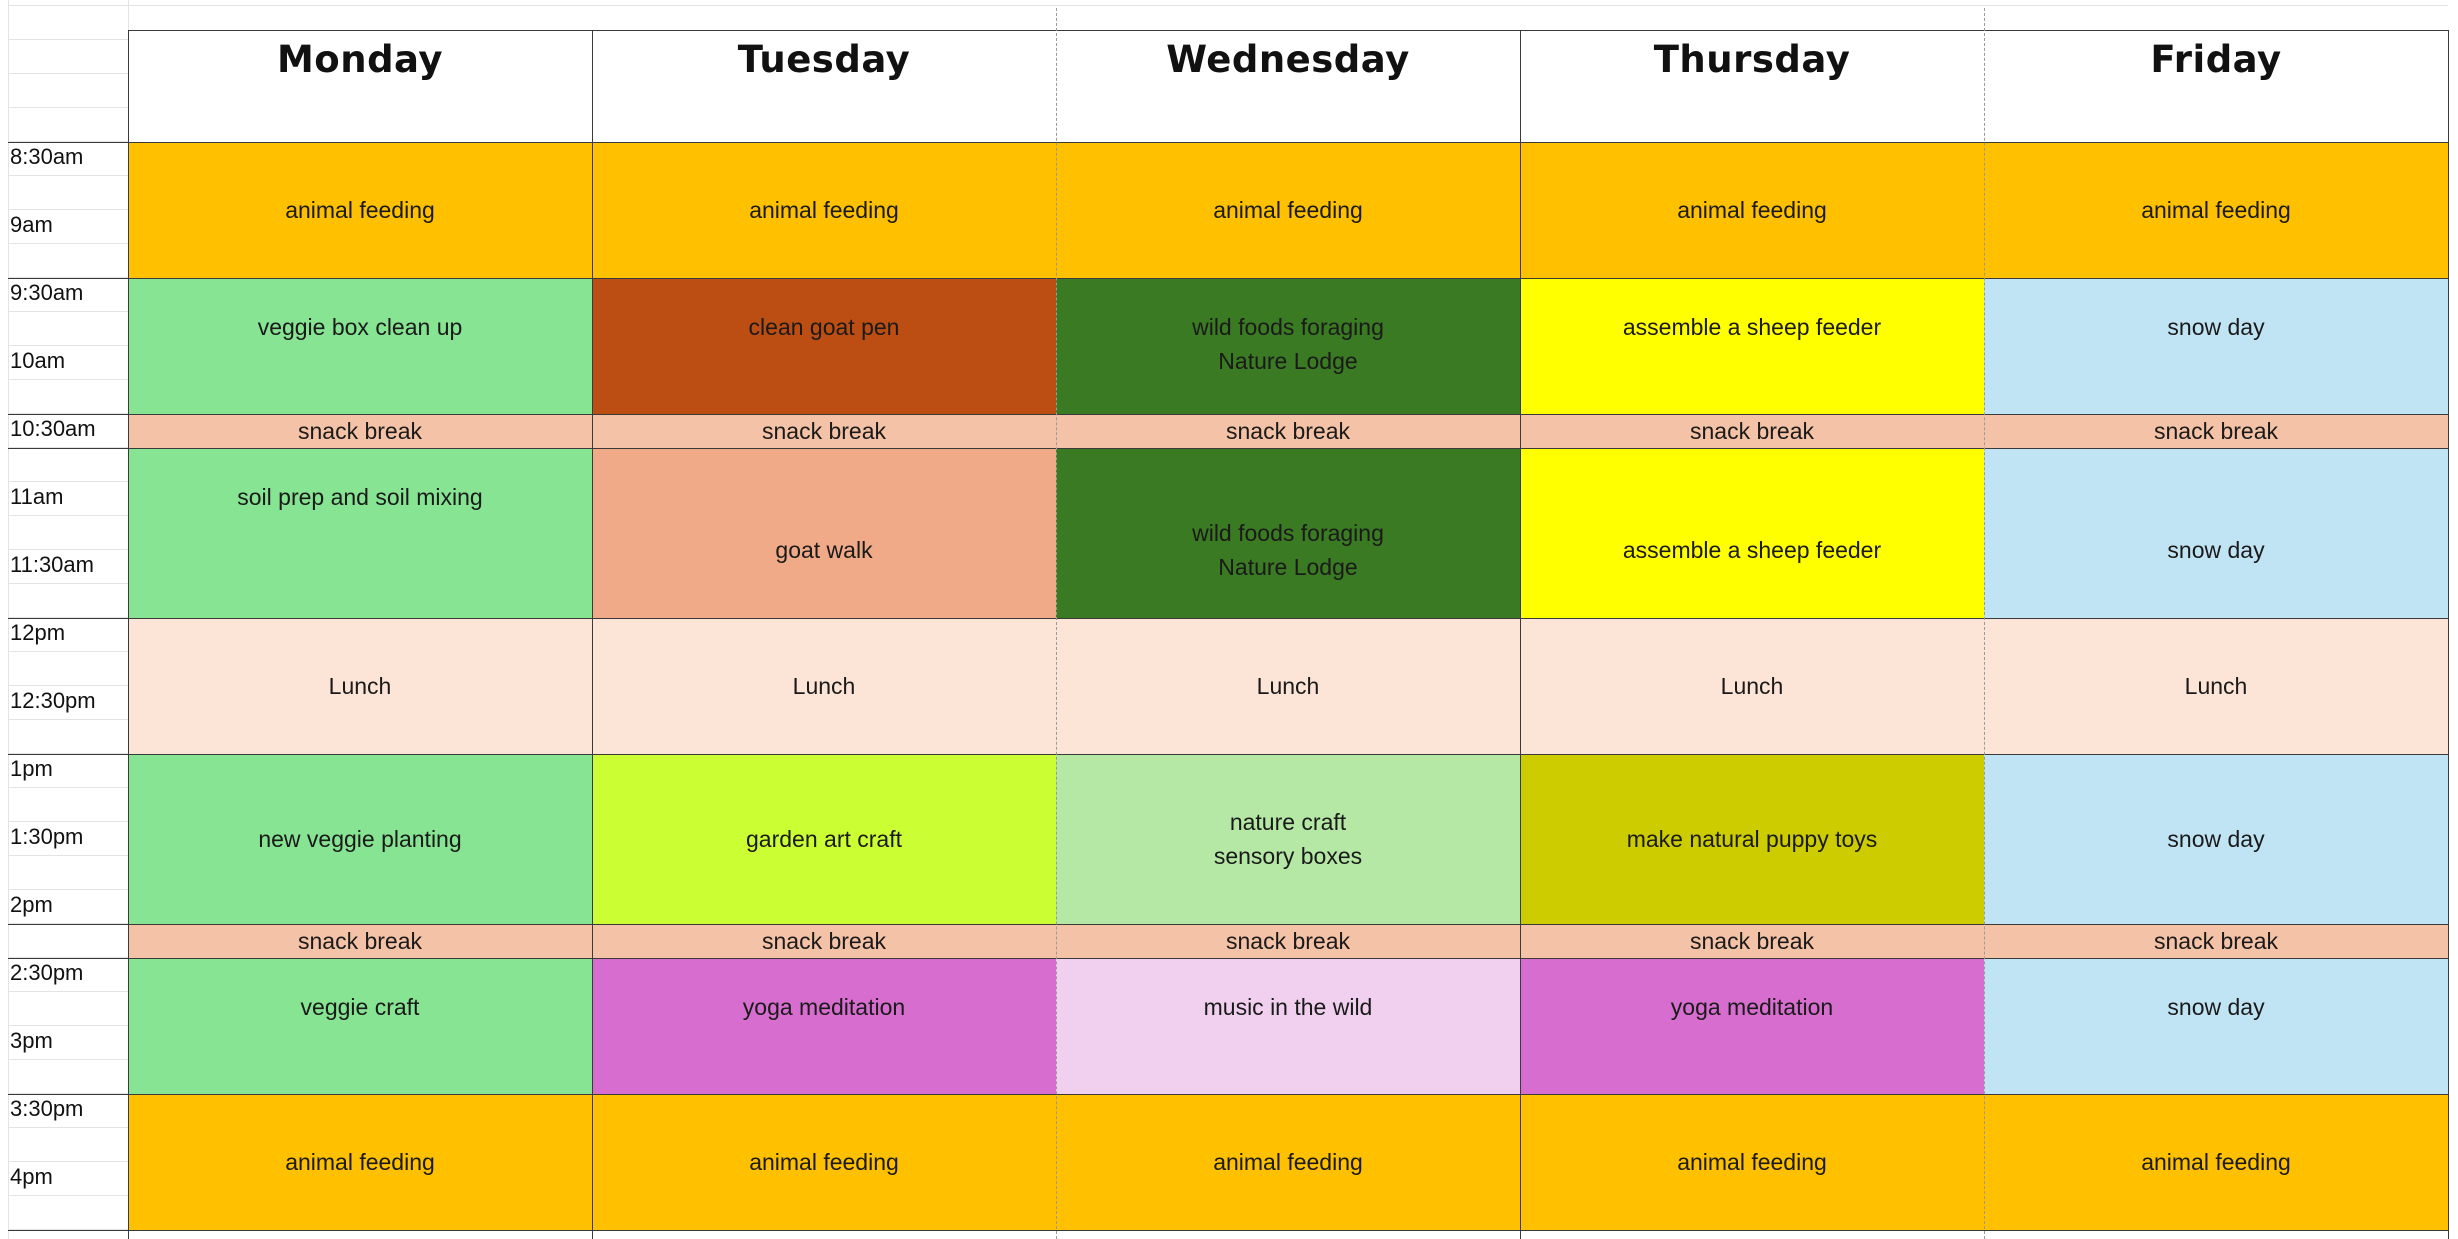 This screenshot has height=1239, width=2458. I want to click on activity-label: soil prep and soil mixing, so click(360, 497).